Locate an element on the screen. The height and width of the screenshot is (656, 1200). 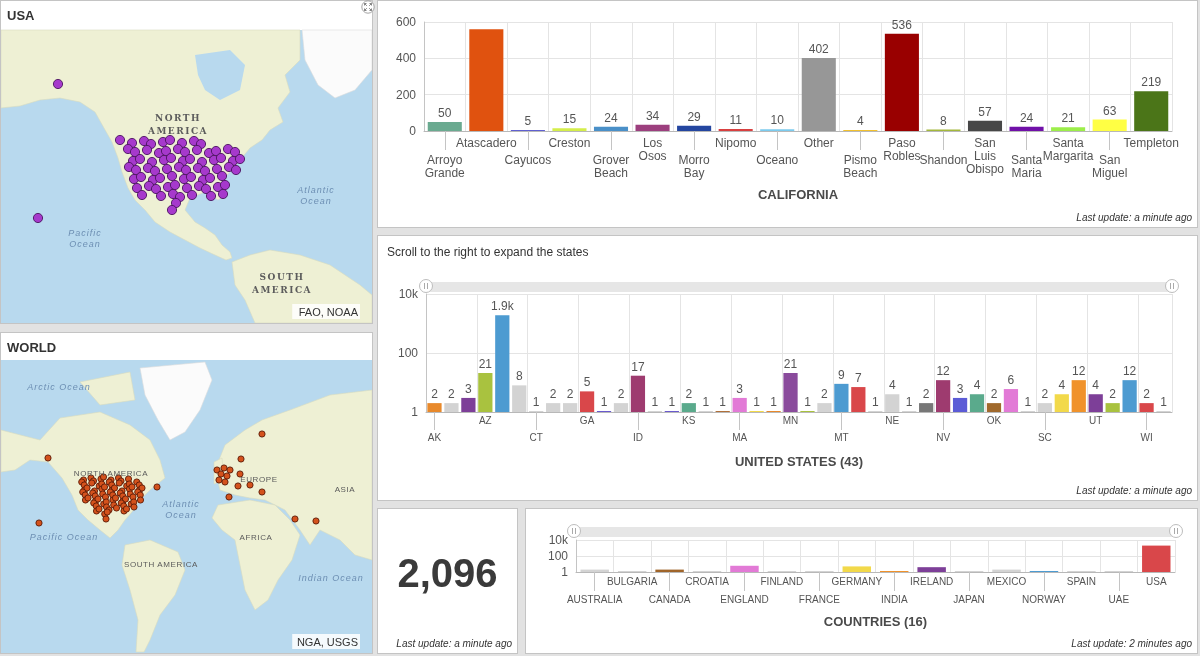
x-tick-label: OK is located at coordinates (994, 420).